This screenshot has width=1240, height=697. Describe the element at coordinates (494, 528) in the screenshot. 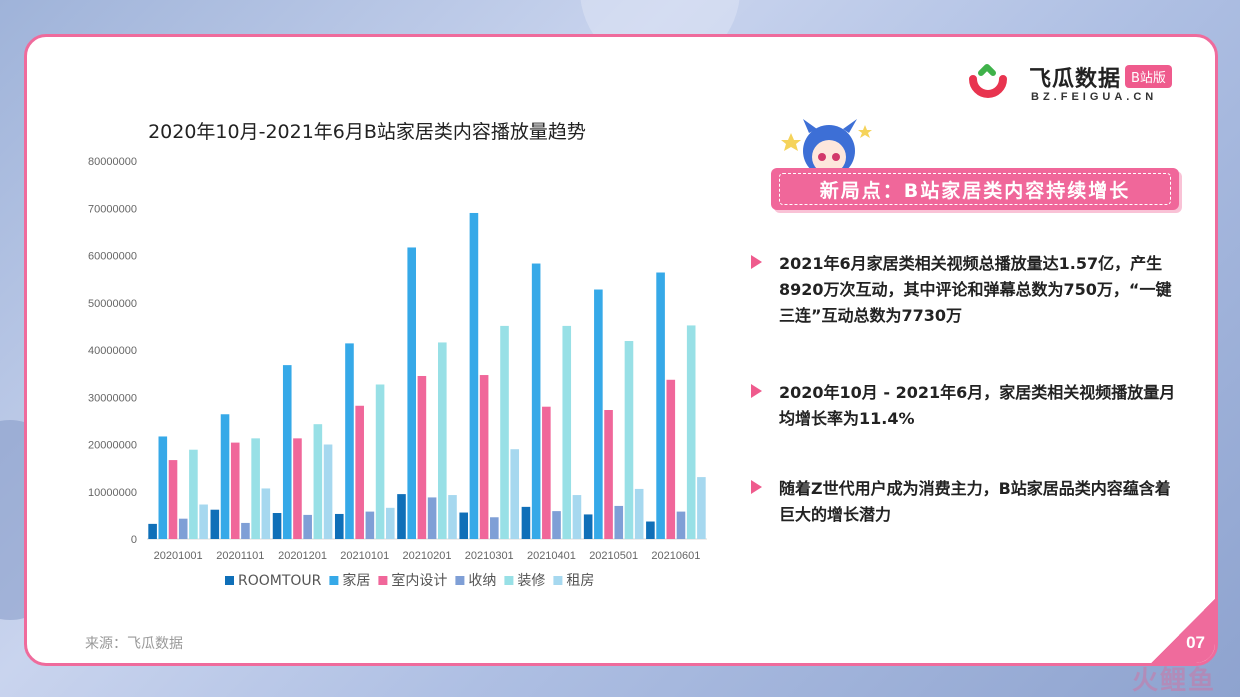

I see `bar-收纳-20210301` at that location.